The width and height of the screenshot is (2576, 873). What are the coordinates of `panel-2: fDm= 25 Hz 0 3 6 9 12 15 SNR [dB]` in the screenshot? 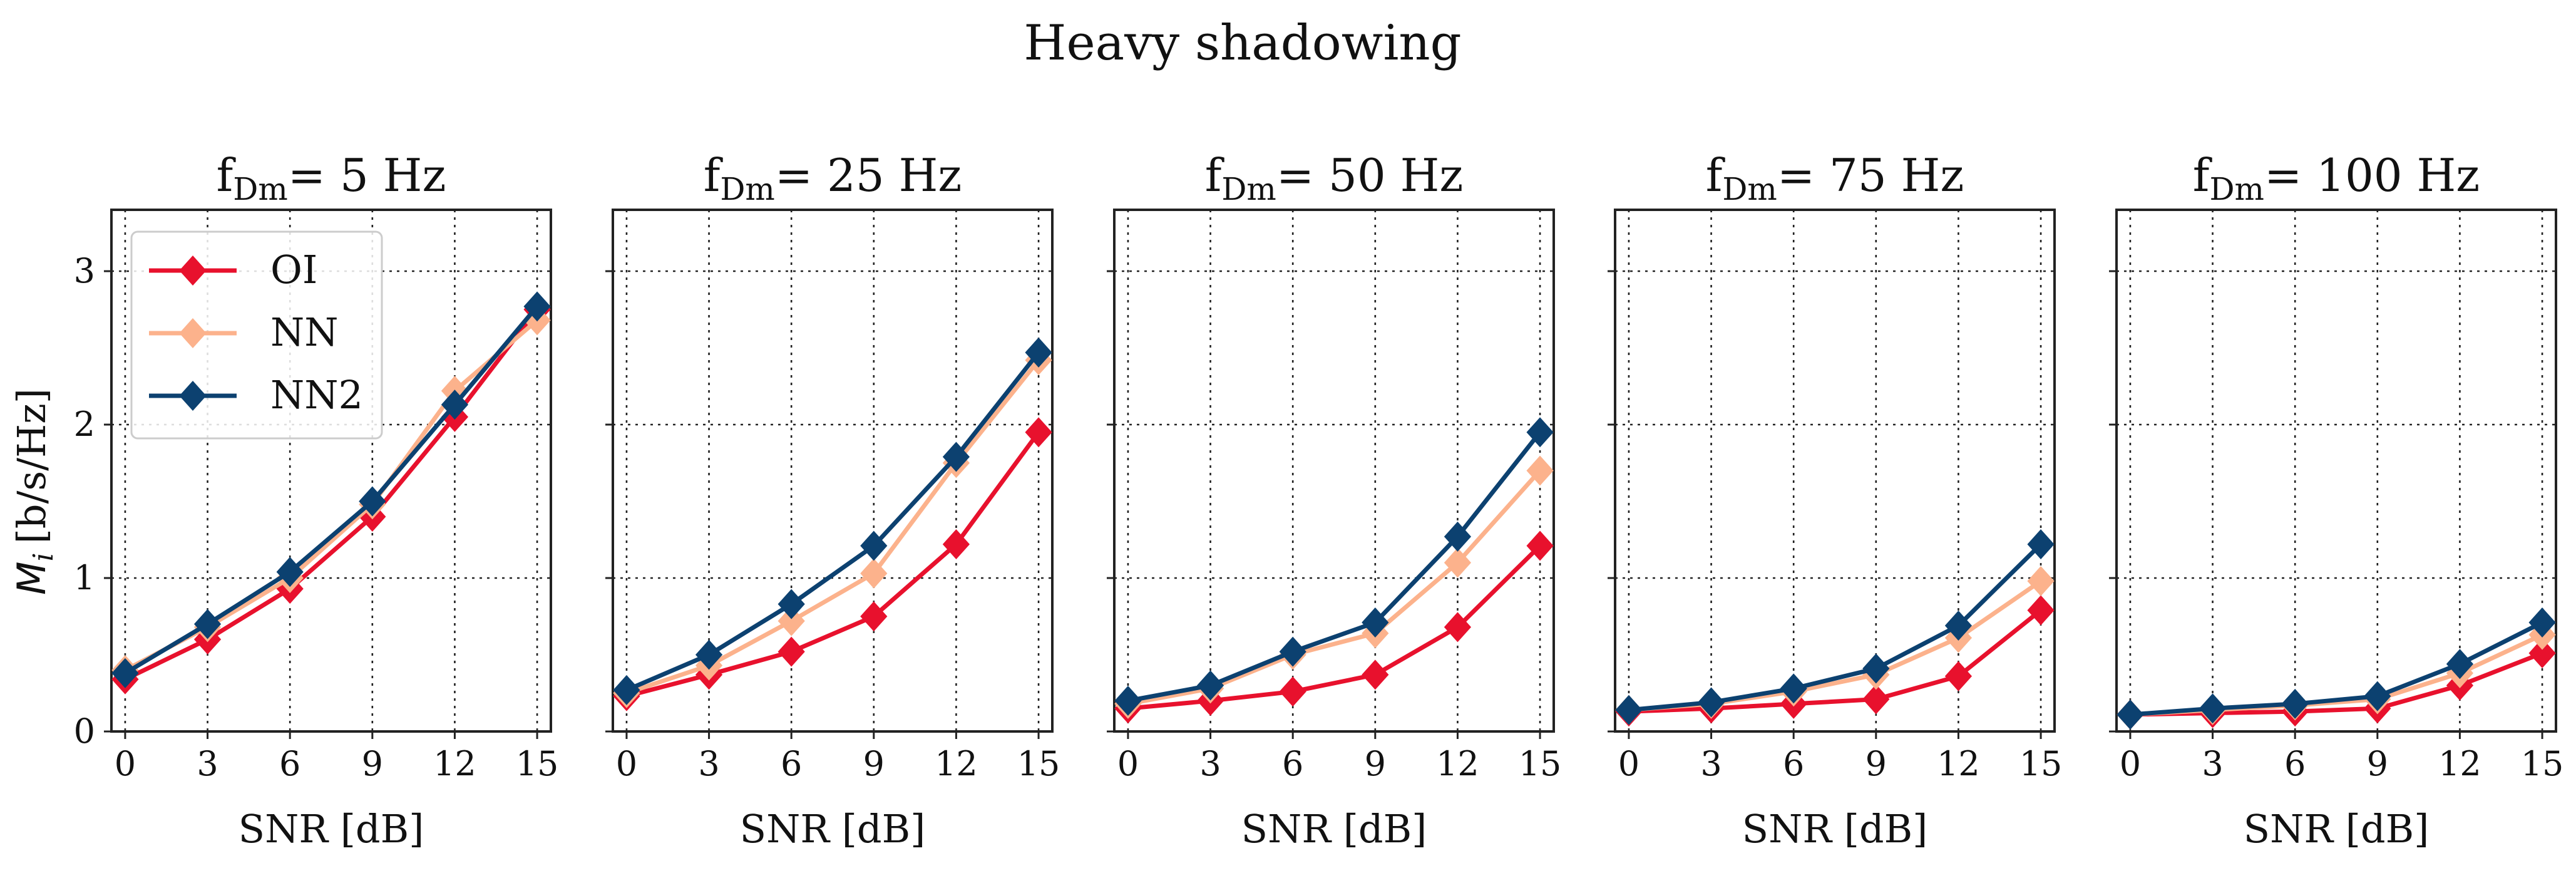 It's located at (832, 501).